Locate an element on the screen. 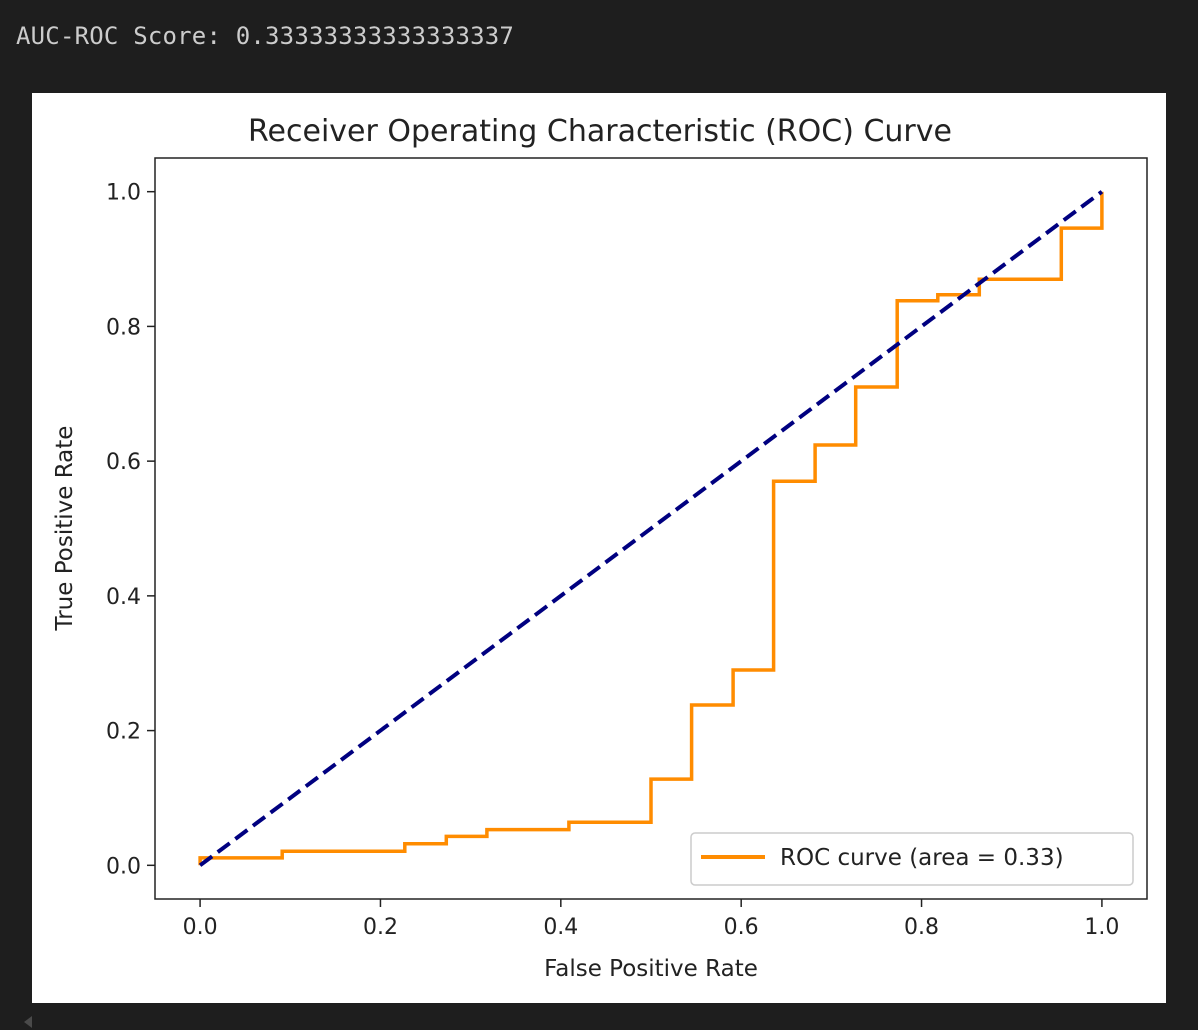  legend-label-roc-curve: ROC curve (area = 0.33) is located at coordinates (922, 858).